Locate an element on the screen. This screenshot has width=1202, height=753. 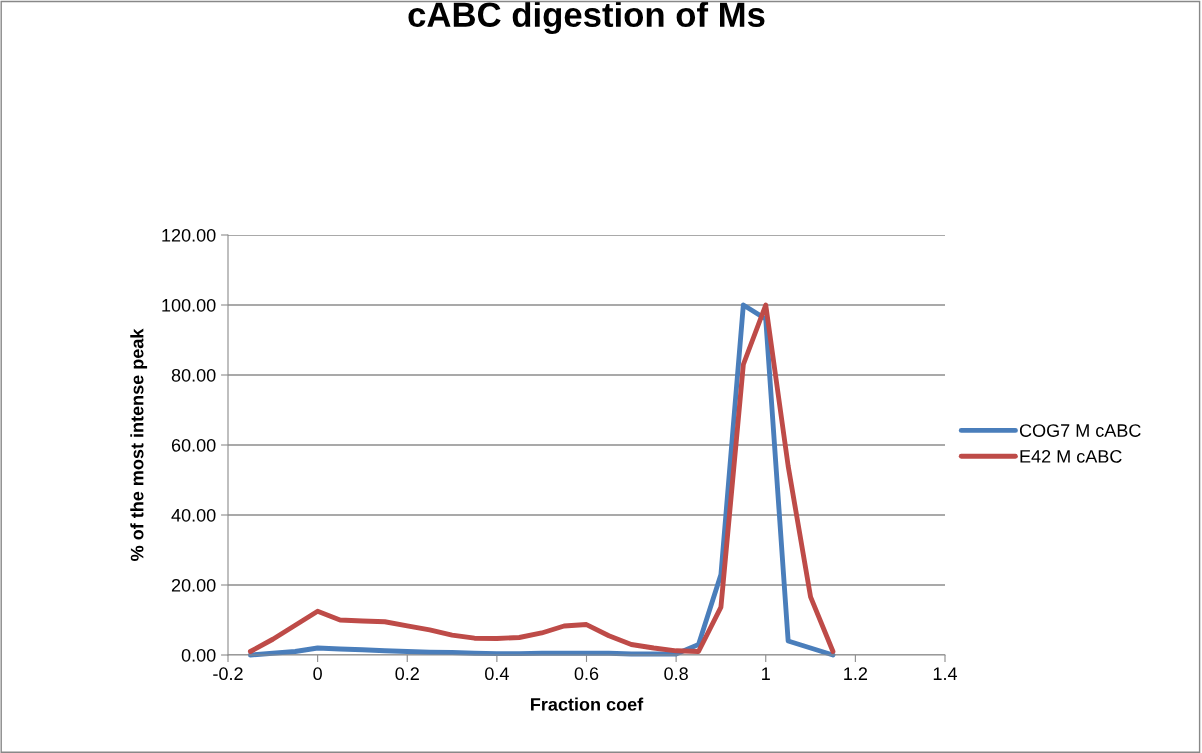
x-tick-label: 0.8 is located at coordinates (676, 674).